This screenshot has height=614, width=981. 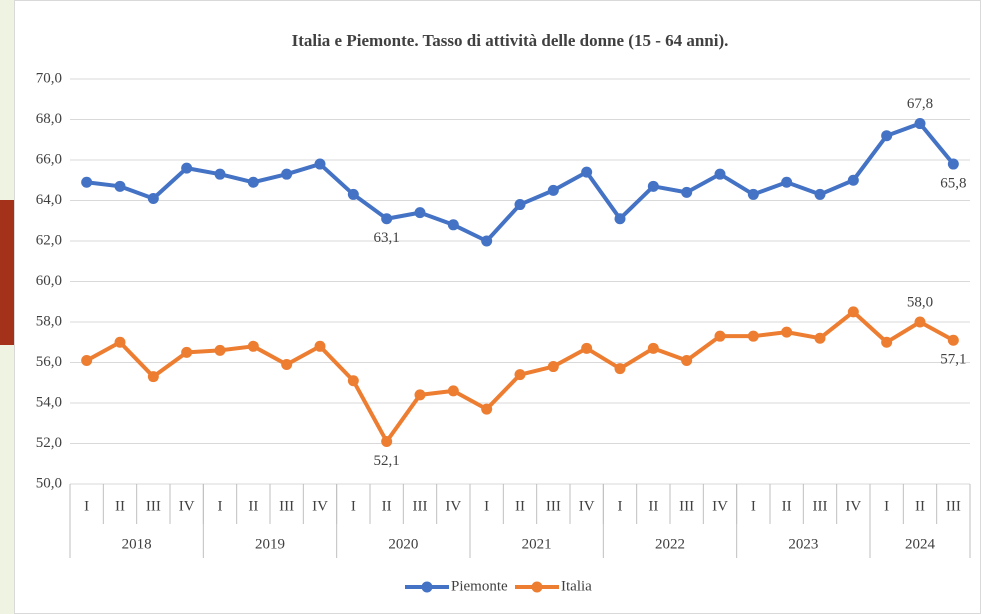 What do you see at coordinates (537, 544) in the screenshot?
I see `x-group-label: 2021` at bounding box center [537, 544].